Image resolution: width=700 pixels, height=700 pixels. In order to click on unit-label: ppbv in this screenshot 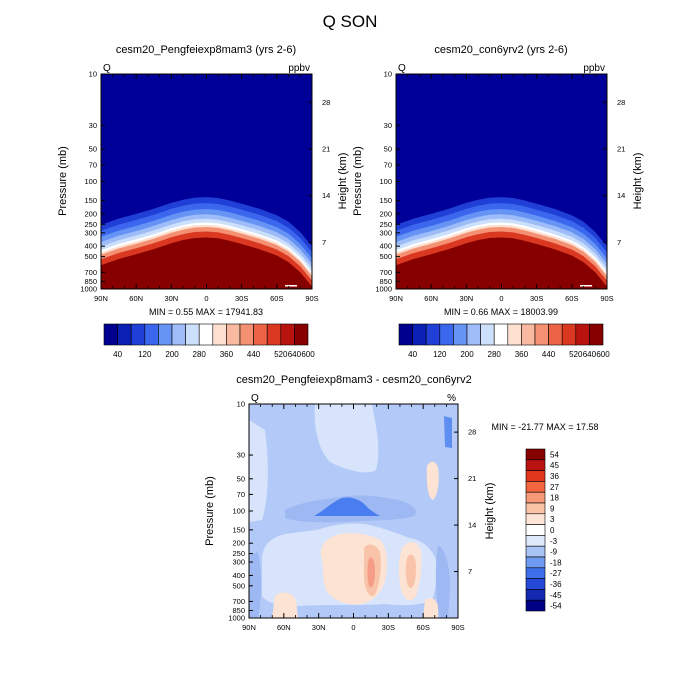, I will do `click(299, 68)`.